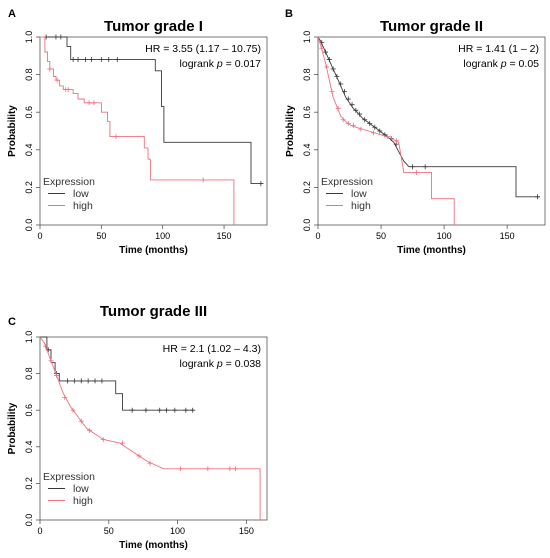 The image size is (550, 558). What do you see at coordinates (150, 428) in the screenshot?
I see `survival-curve-high` at bounding box center [150, 428].